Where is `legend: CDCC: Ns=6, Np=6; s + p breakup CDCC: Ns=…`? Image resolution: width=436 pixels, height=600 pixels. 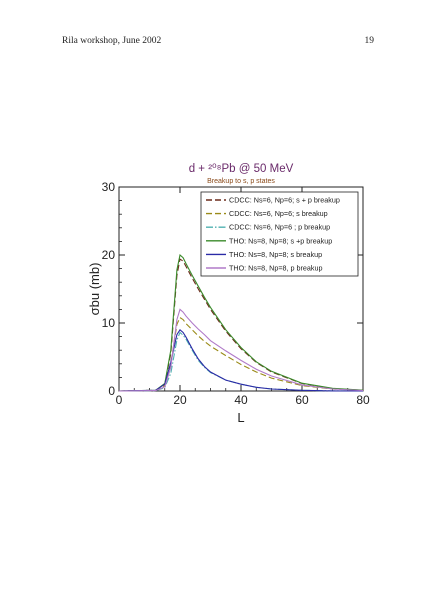 legend: CDCC: Ns=6, Np=6; s + p breakup CDCC: Ns=… is located at coordinates (279, 234).